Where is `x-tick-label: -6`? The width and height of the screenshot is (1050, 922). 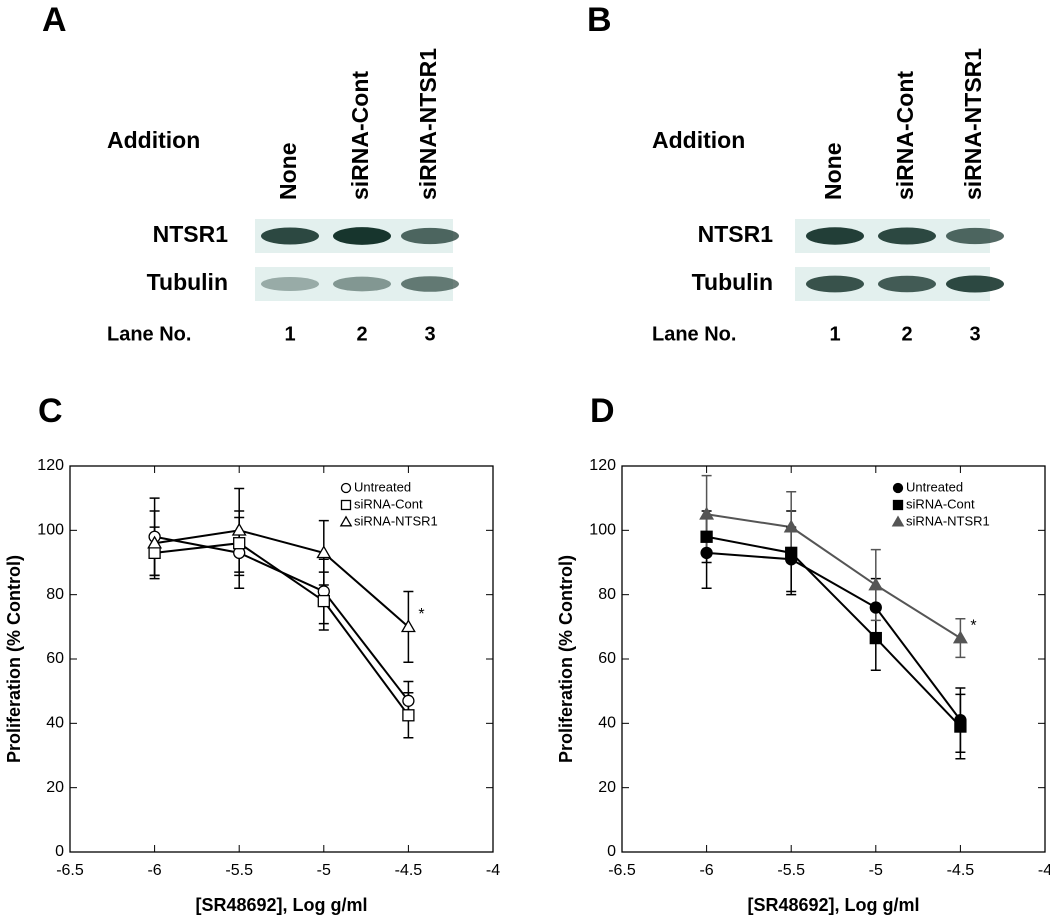
x-tick-label: -6 is located at coordinates (706, 870).